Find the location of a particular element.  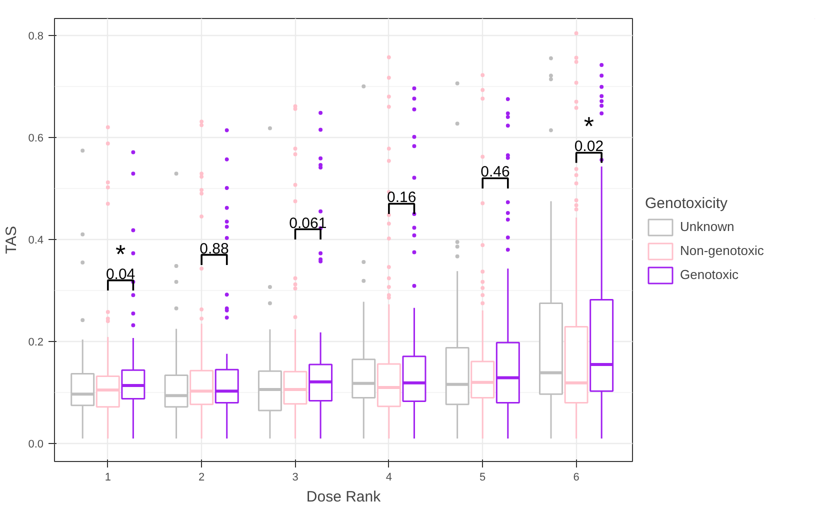

y-axis-title: TAS is located at coordinates (11, 240).